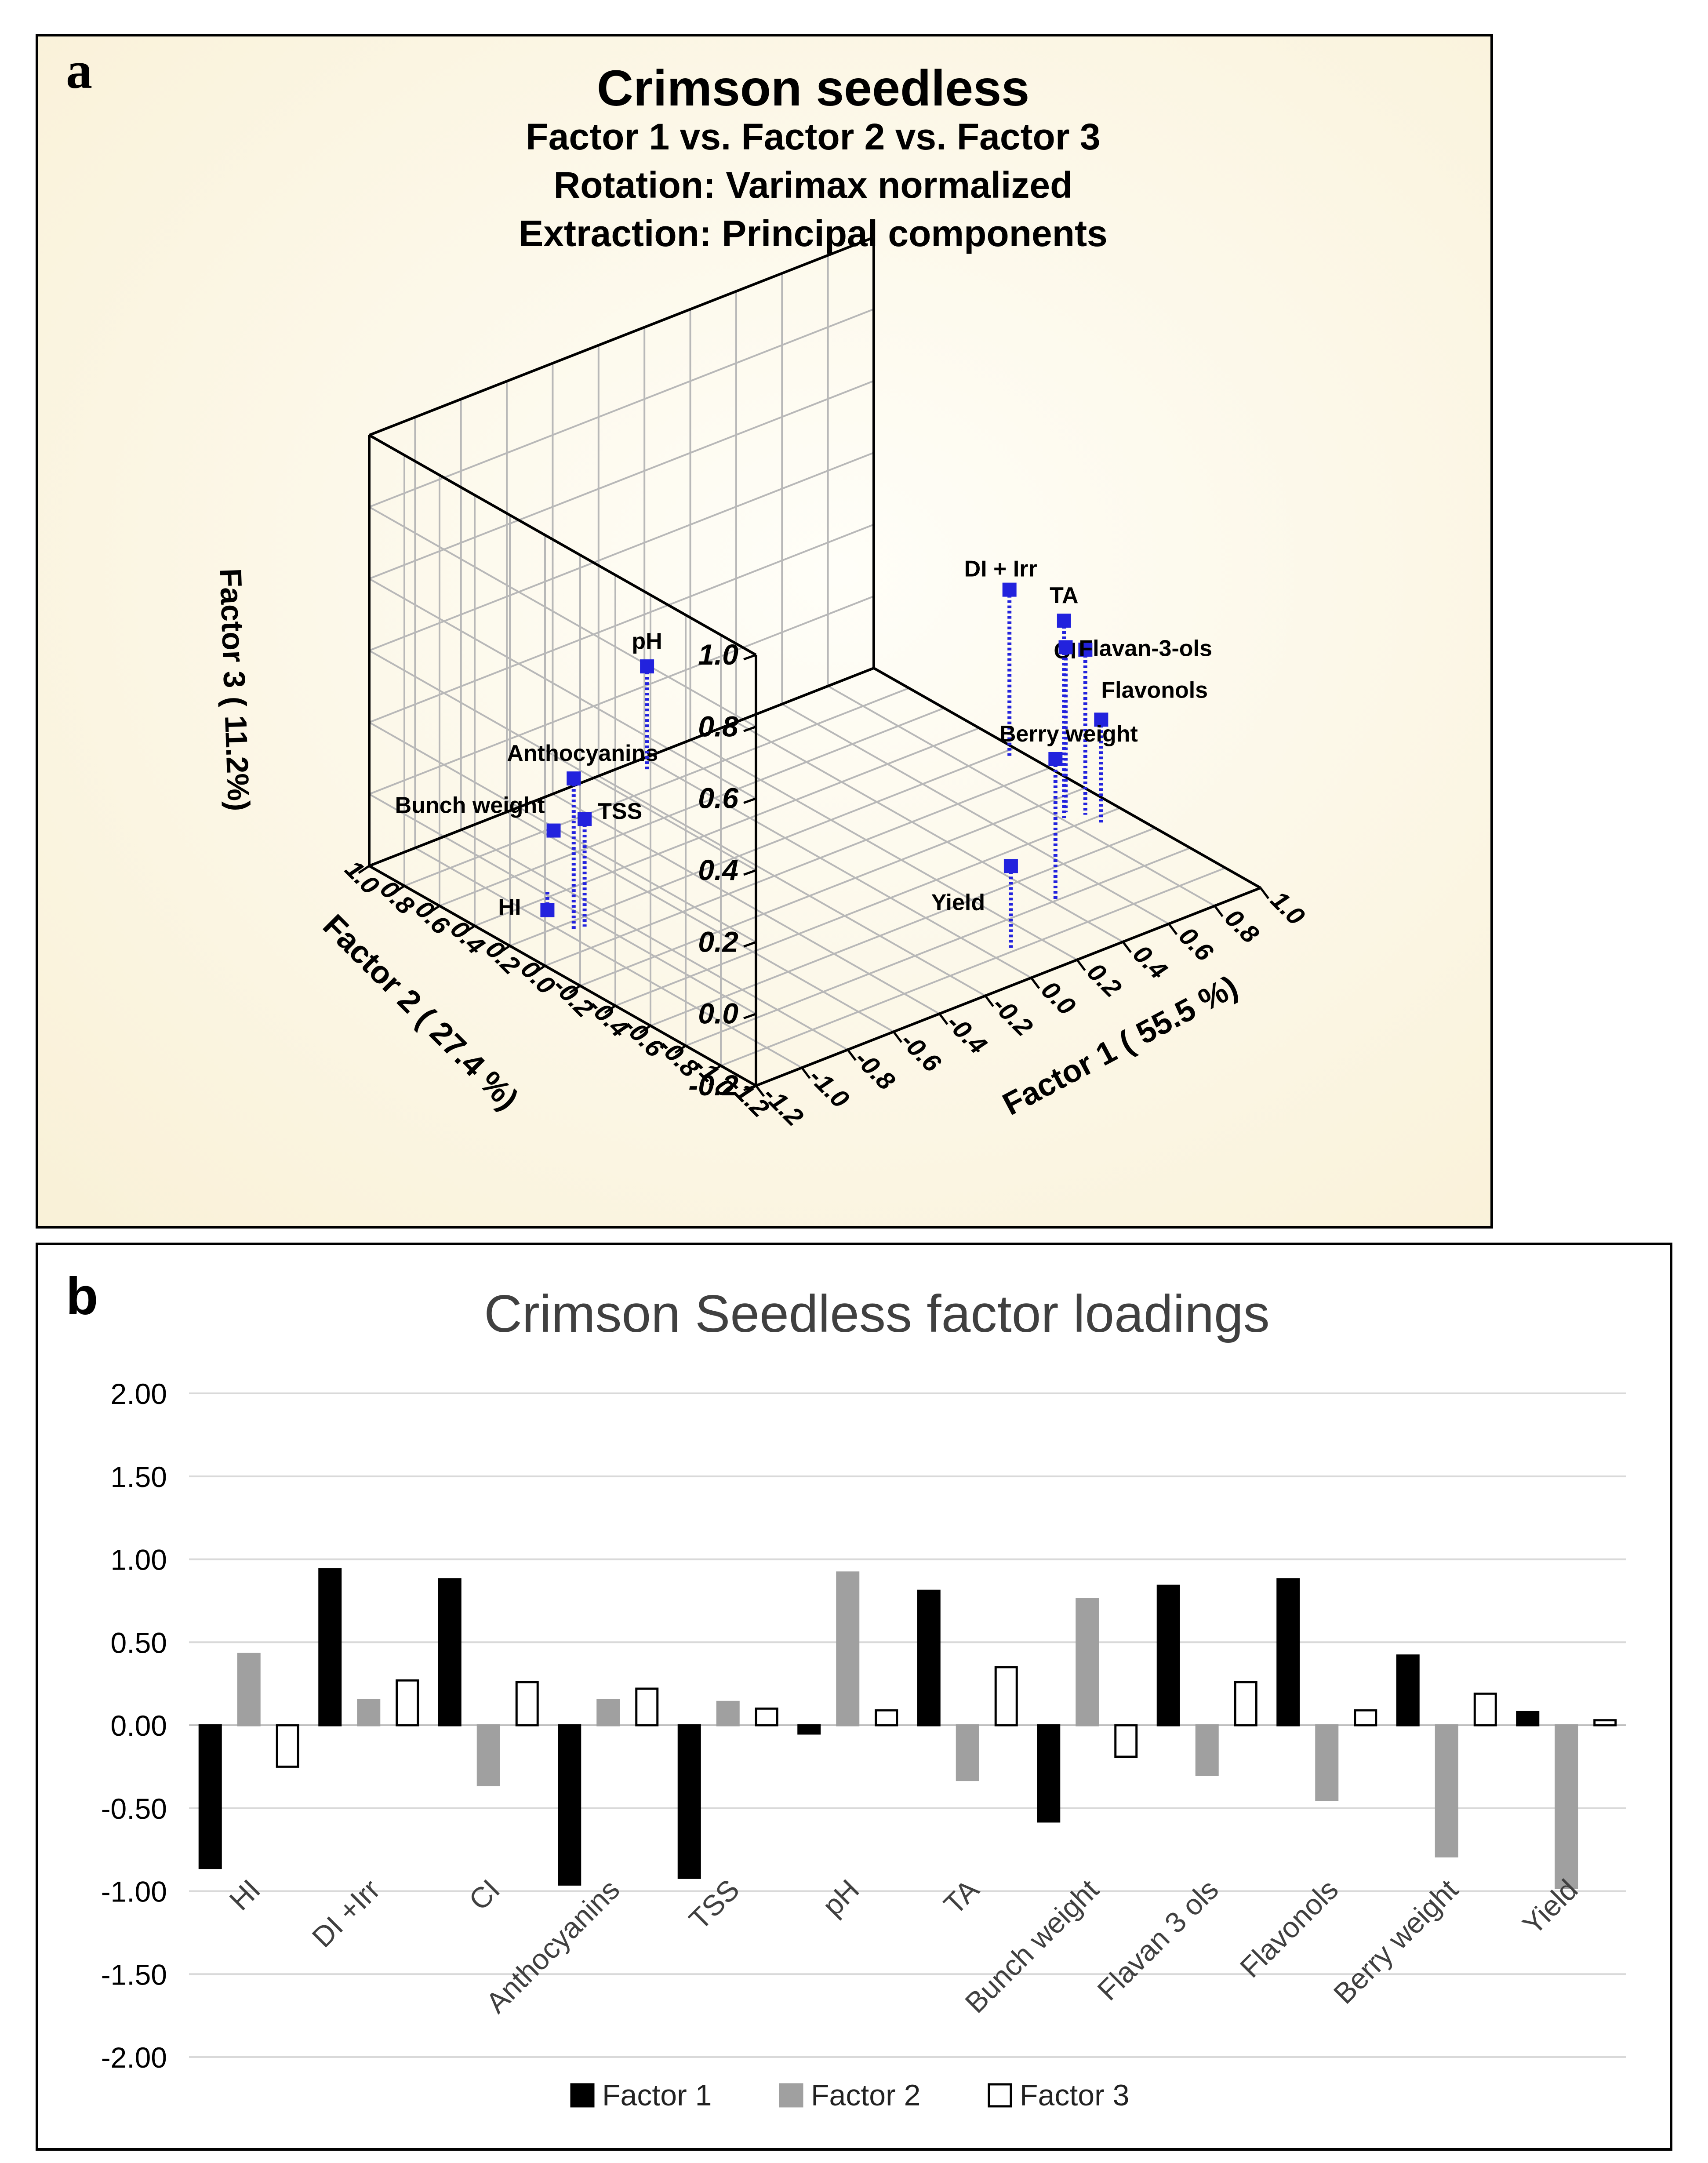  I want to click on legend-swatch, so click(582, 2095).